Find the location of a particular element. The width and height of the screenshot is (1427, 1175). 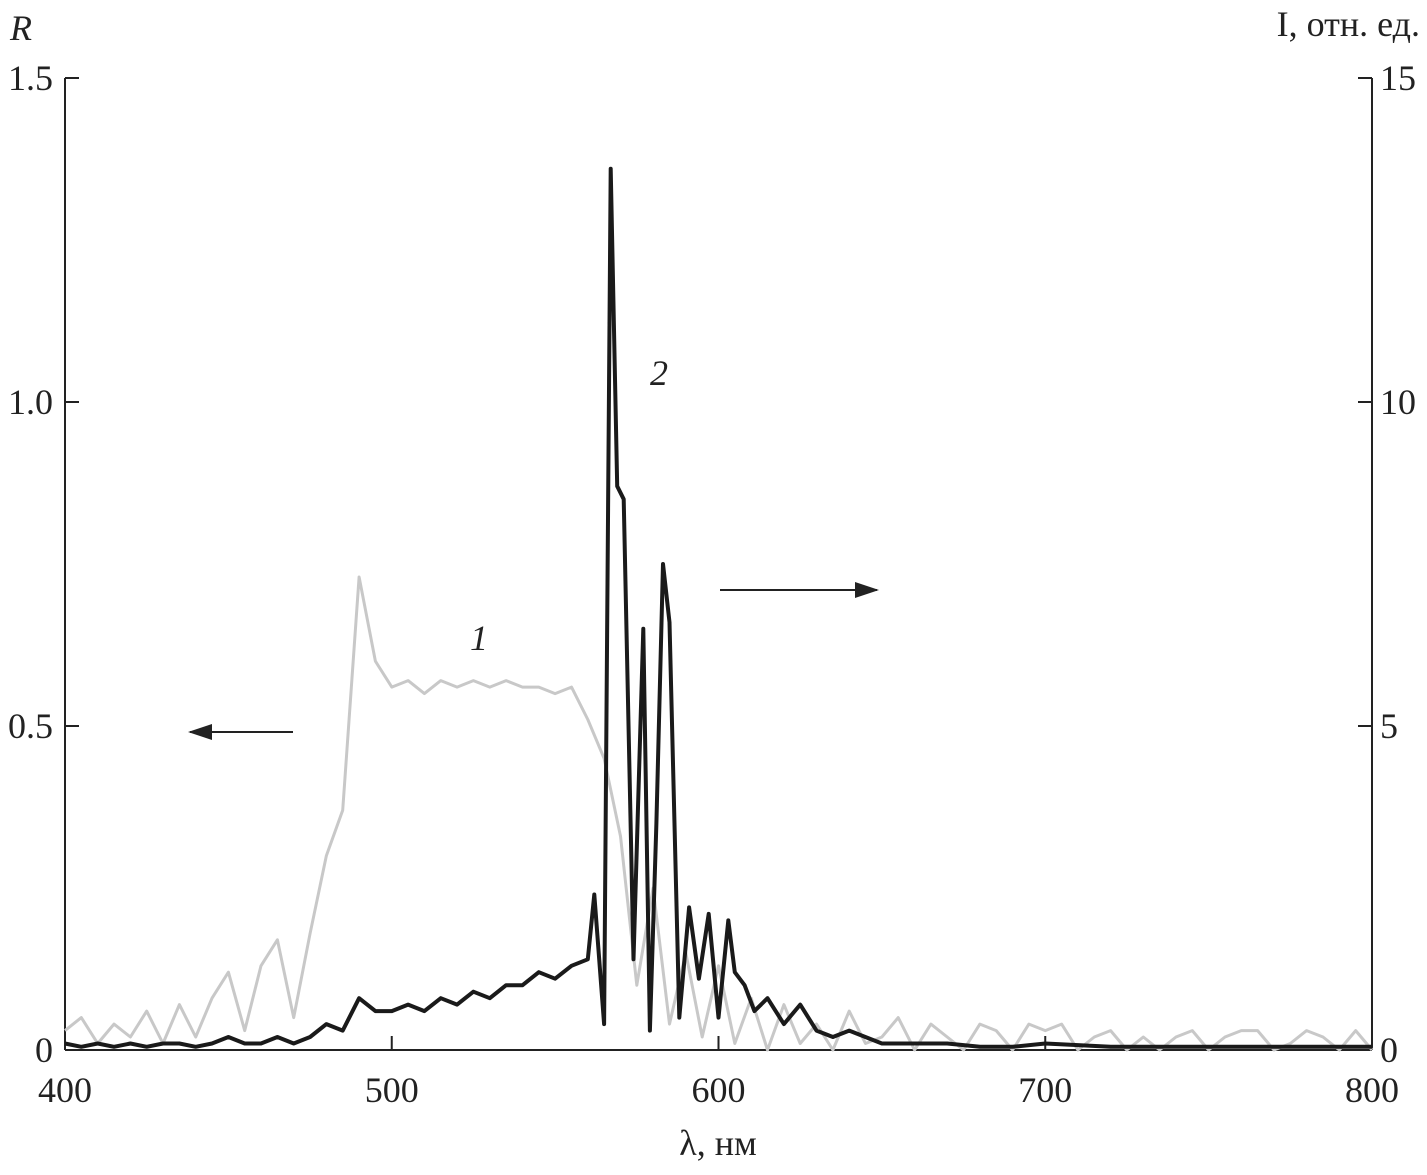

y-label: R is located at coordinates (20, 28).